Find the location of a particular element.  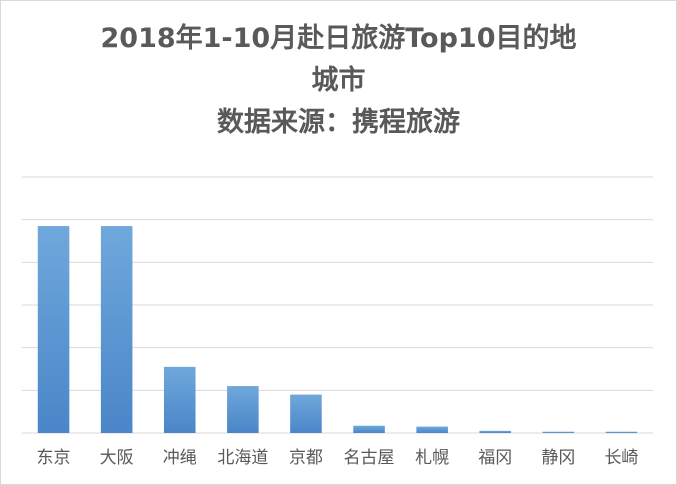

x-tick-label: 大阪 is located at coordinates (117, 458).